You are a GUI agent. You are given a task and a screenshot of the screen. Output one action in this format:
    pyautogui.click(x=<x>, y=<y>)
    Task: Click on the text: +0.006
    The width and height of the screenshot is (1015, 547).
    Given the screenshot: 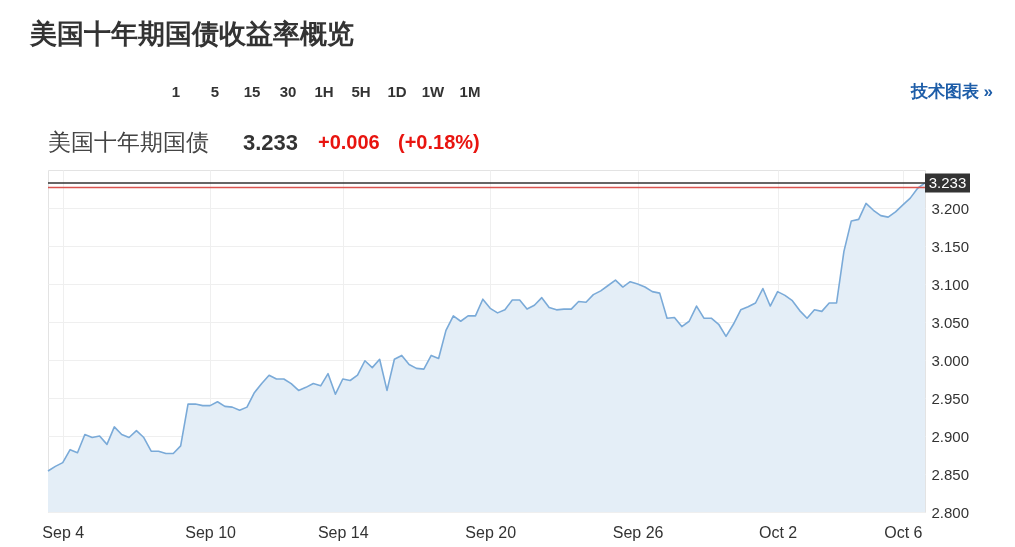 What is the action you would take?
    pyautogui.click(x=349, y=142)
    